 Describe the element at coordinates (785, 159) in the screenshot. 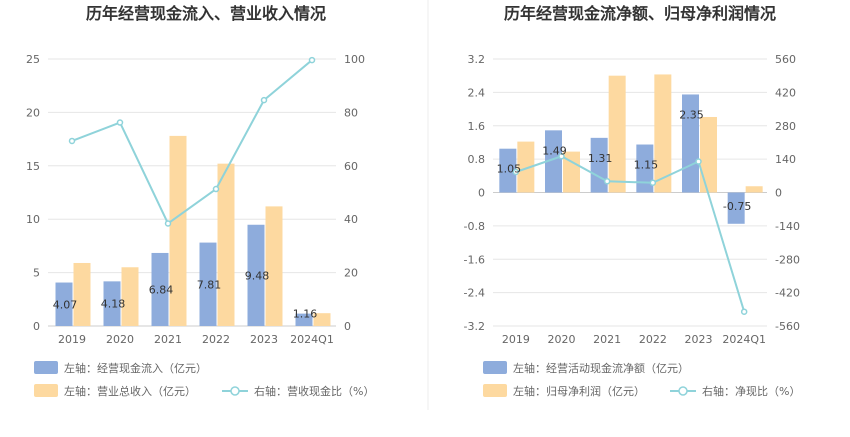

I see `chart2-right-tick-label: 140` at that location.